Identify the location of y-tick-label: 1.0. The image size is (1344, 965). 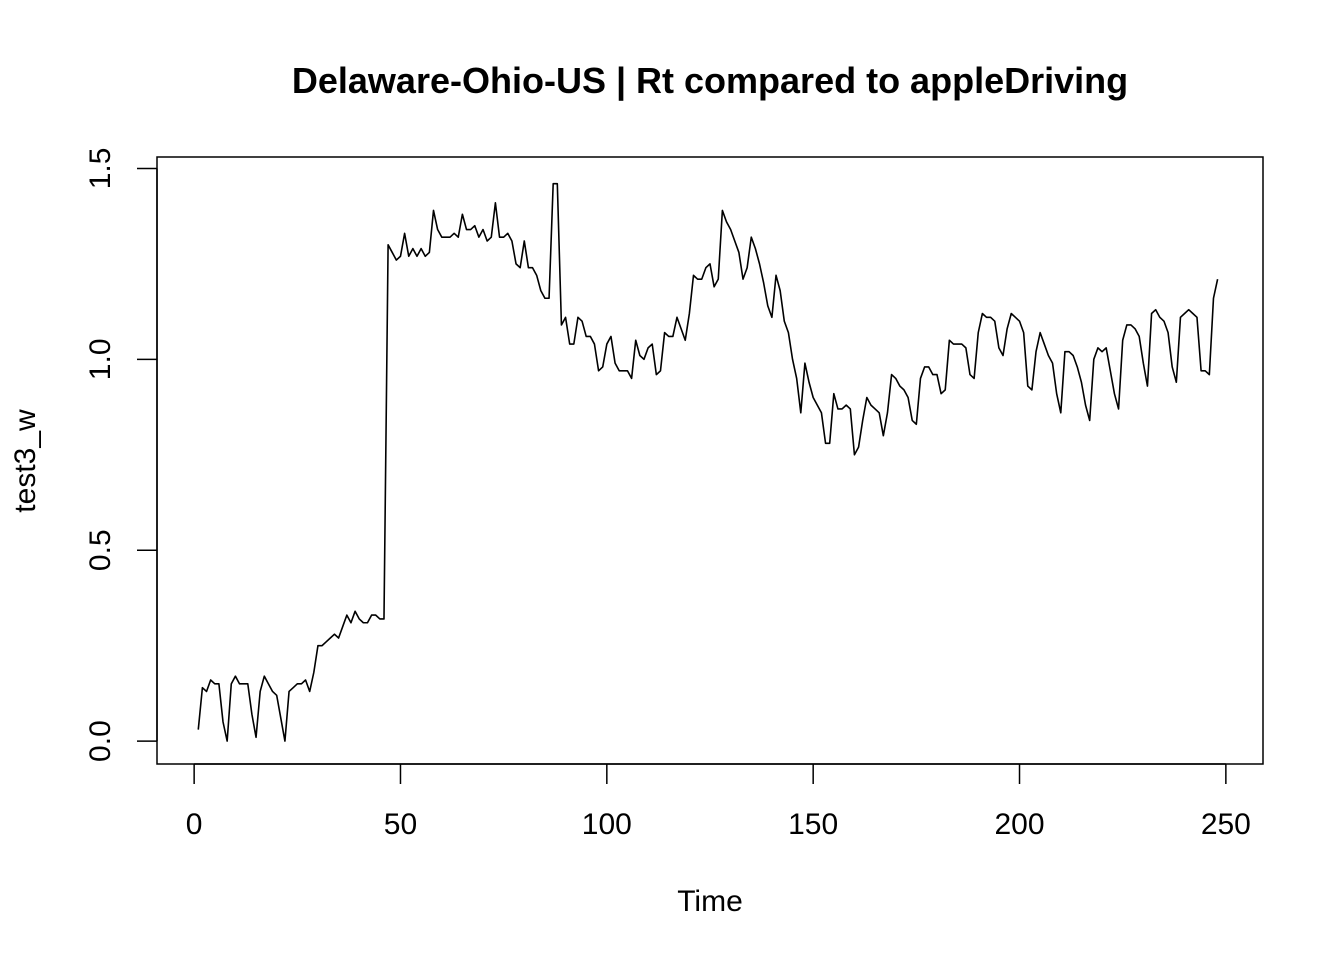
(100, 359).